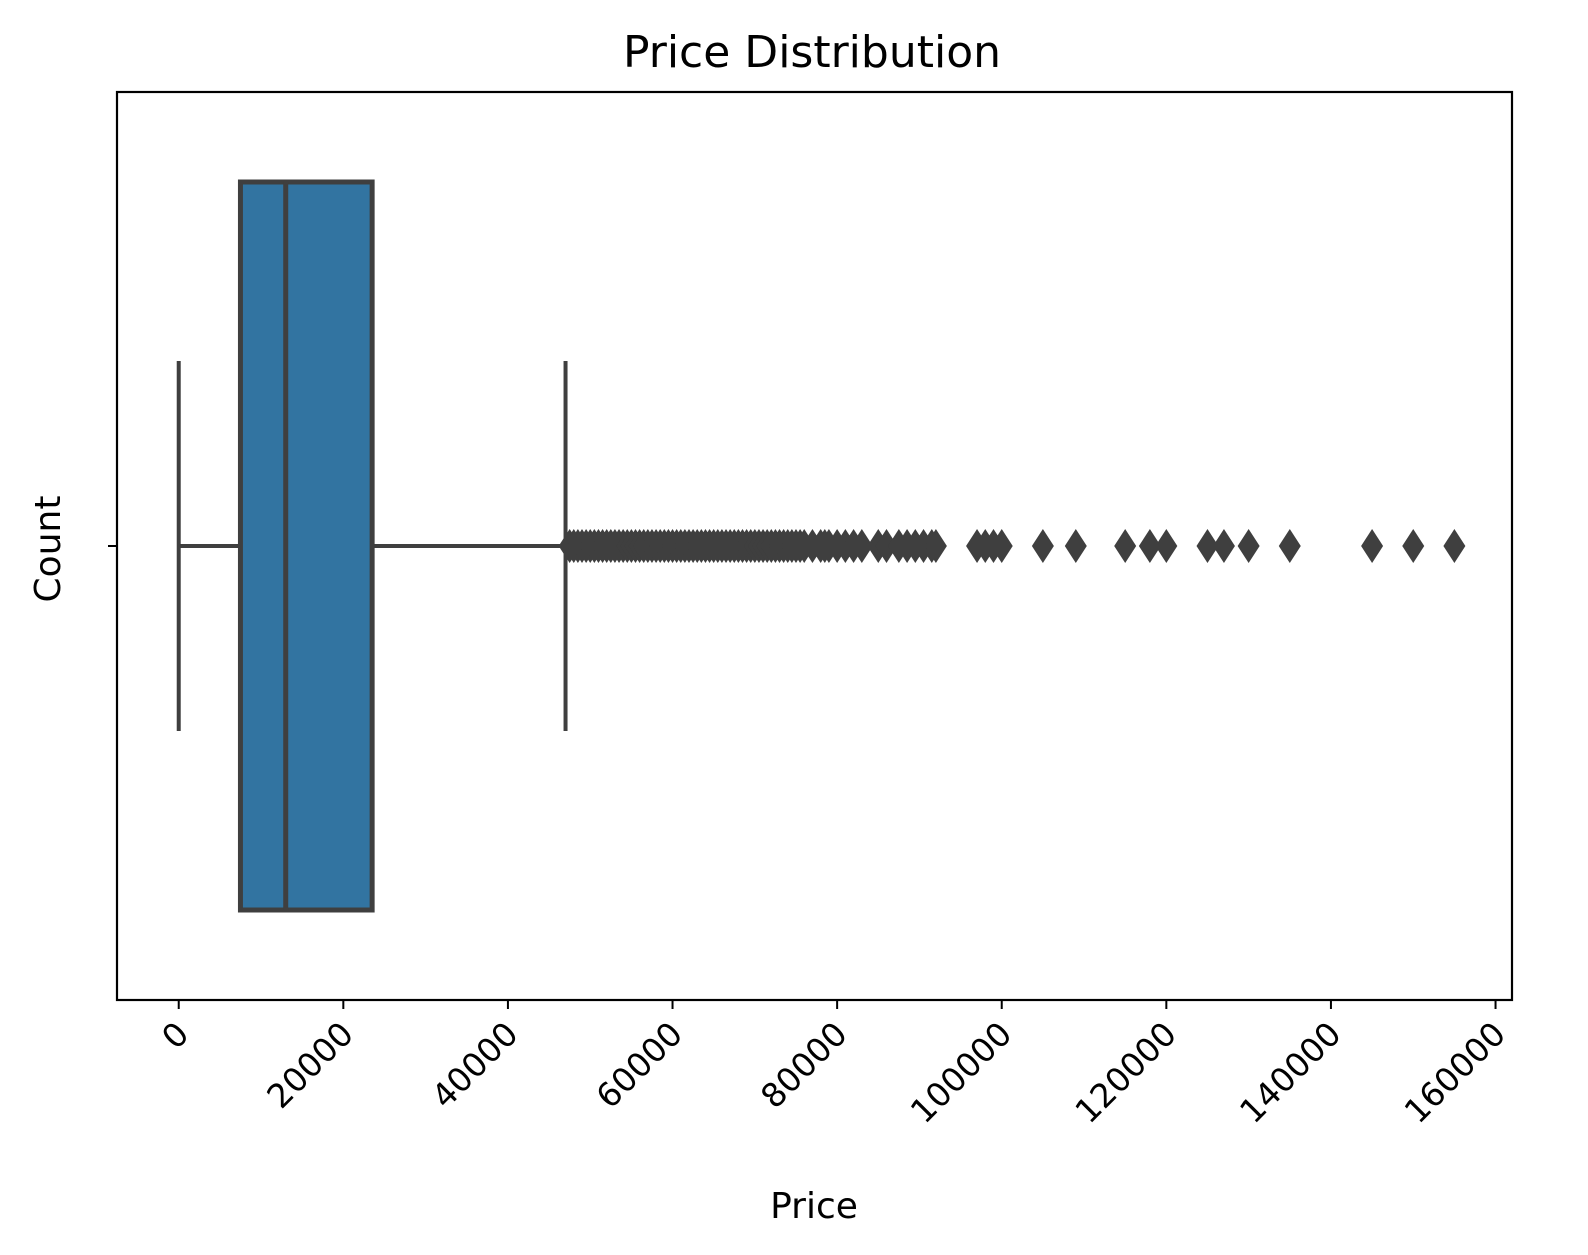  Describe the element at coordinates (48, 549) in the screenshot. I see `y-axis-label: Count` at that location.